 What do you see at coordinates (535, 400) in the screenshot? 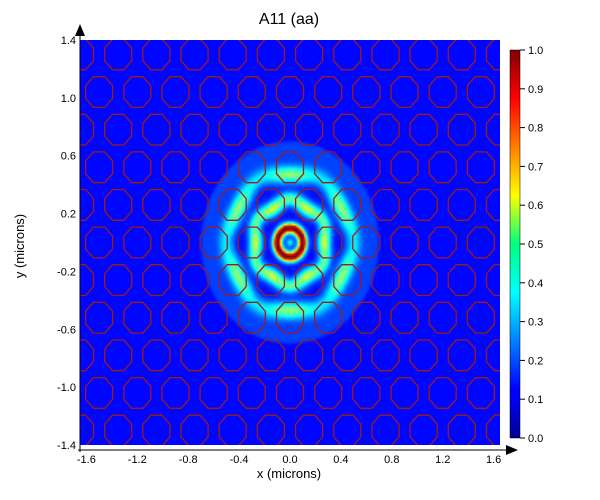
I see `colorbar-tick-label: 0.1` at bounding box center [535, 400].